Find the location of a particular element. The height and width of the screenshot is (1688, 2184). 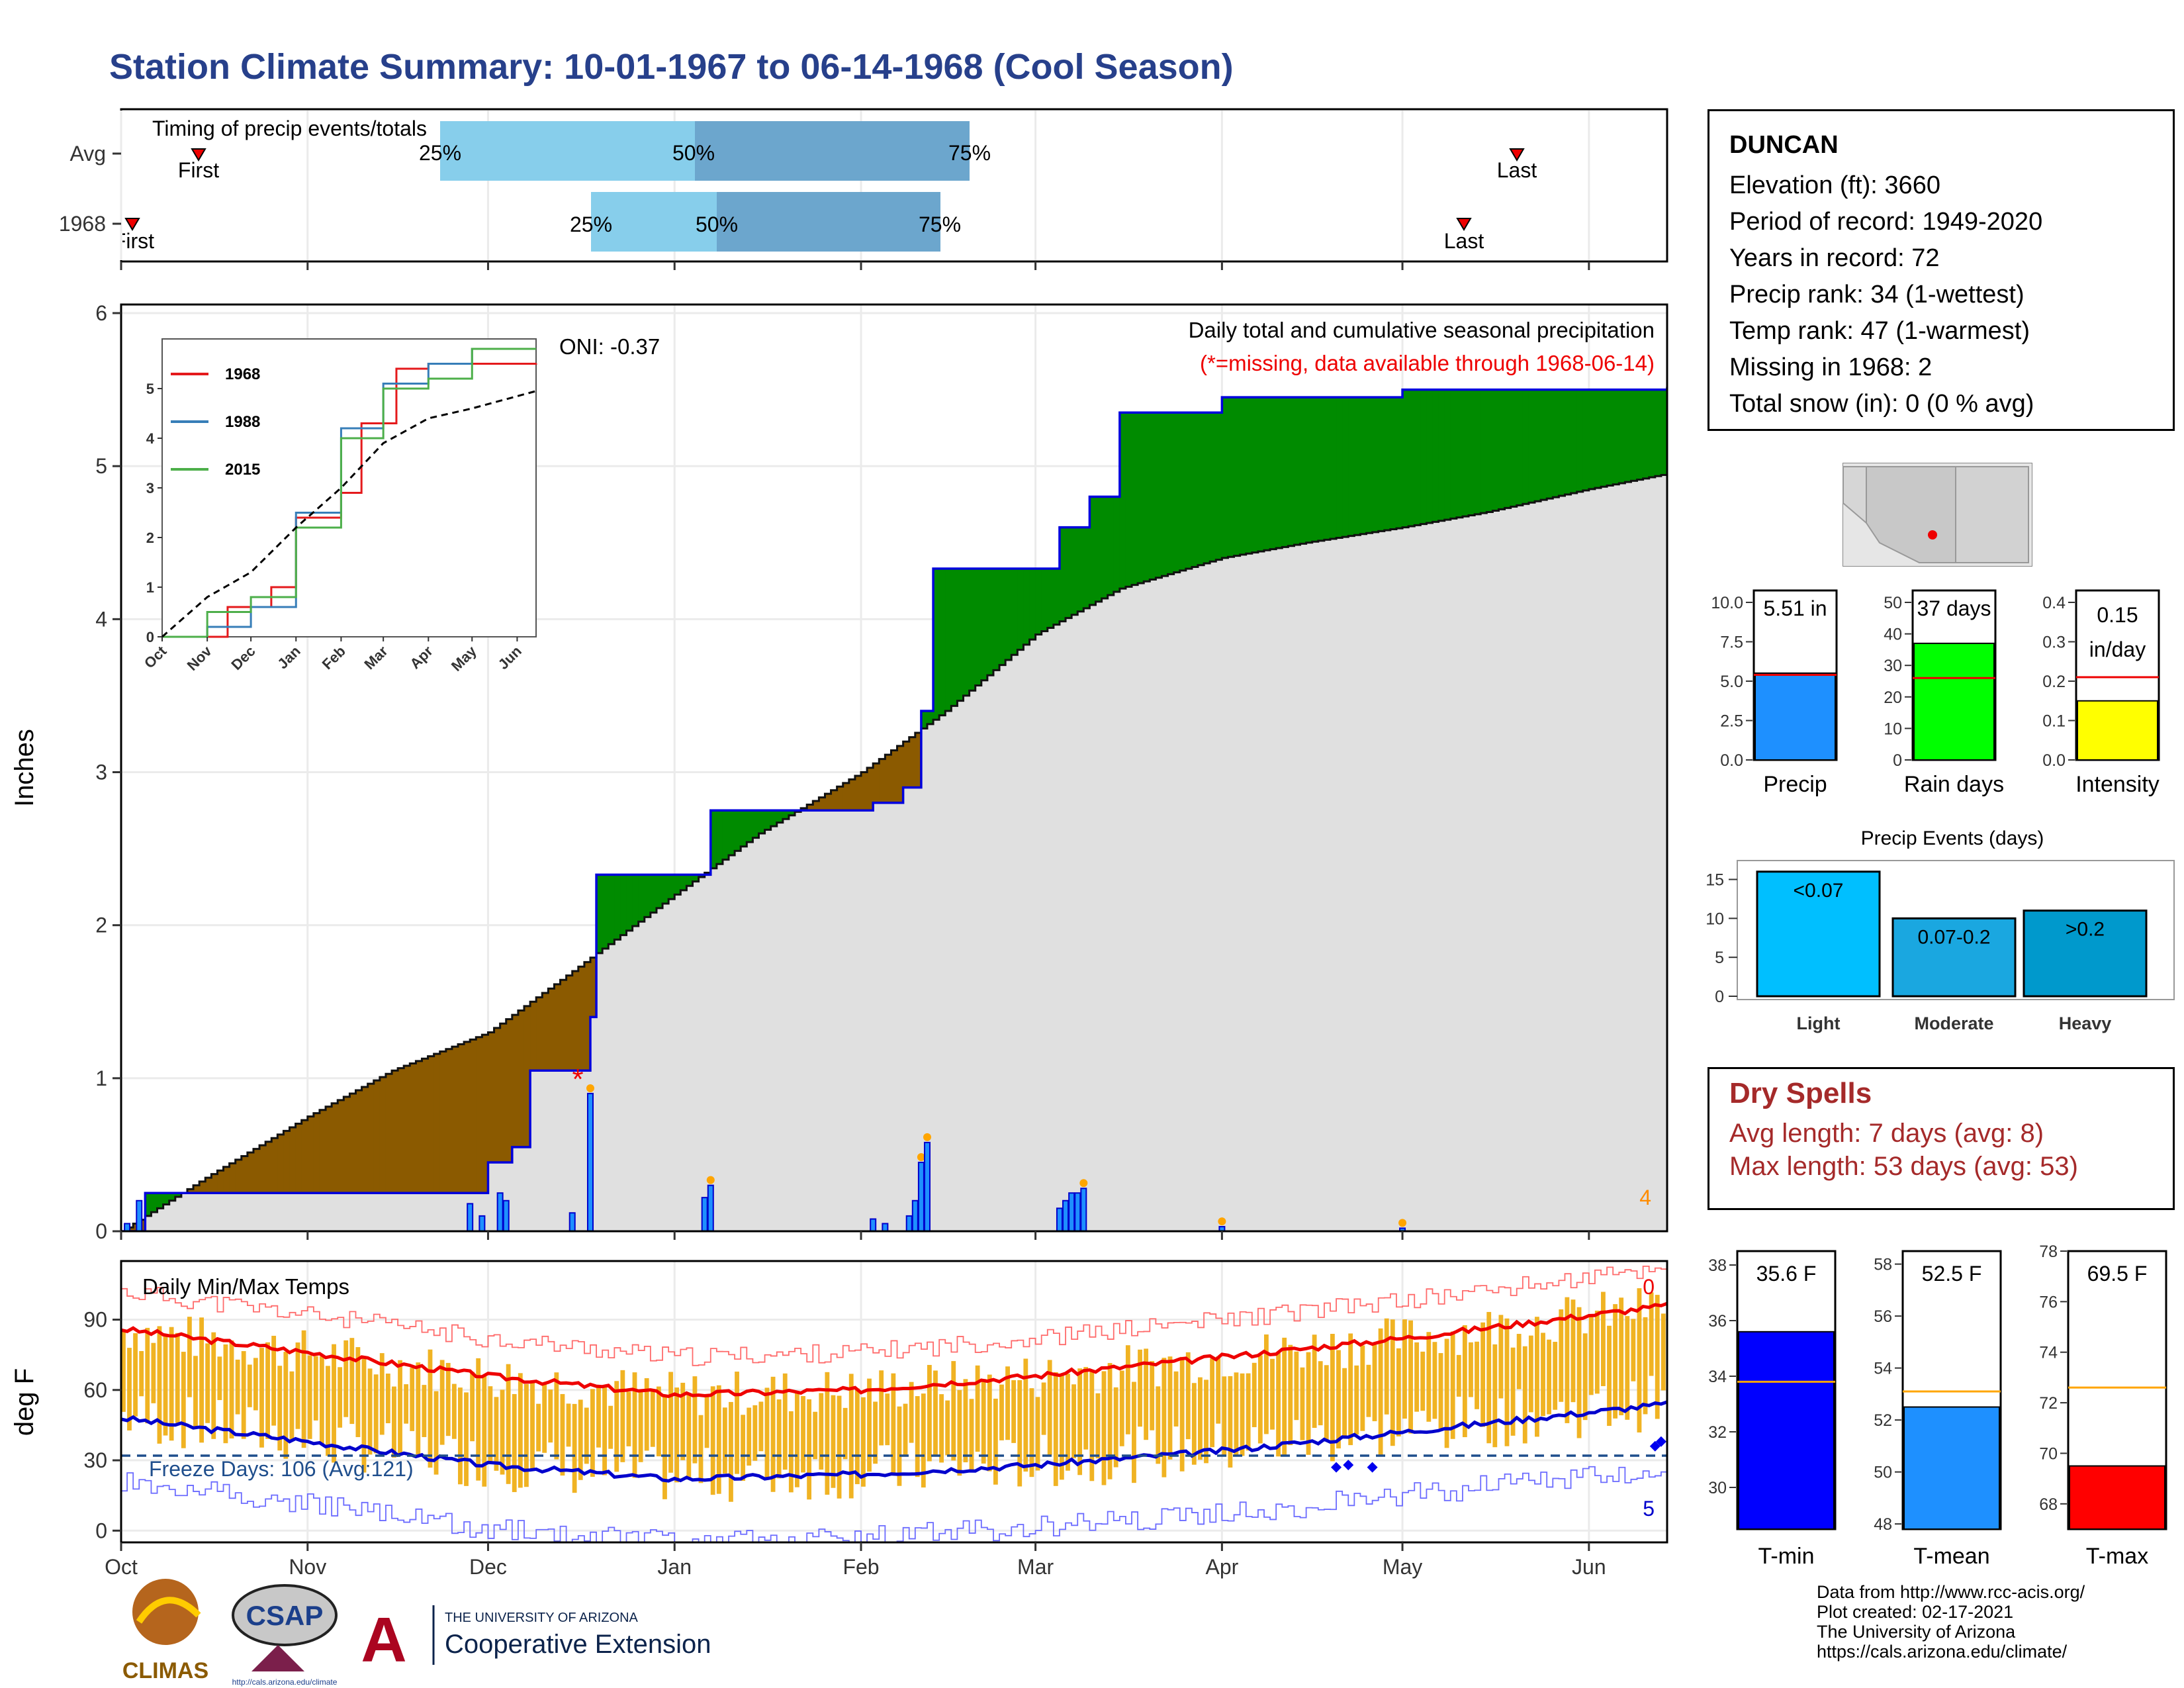

avg-max-line is located at coordinates (894, 1350).